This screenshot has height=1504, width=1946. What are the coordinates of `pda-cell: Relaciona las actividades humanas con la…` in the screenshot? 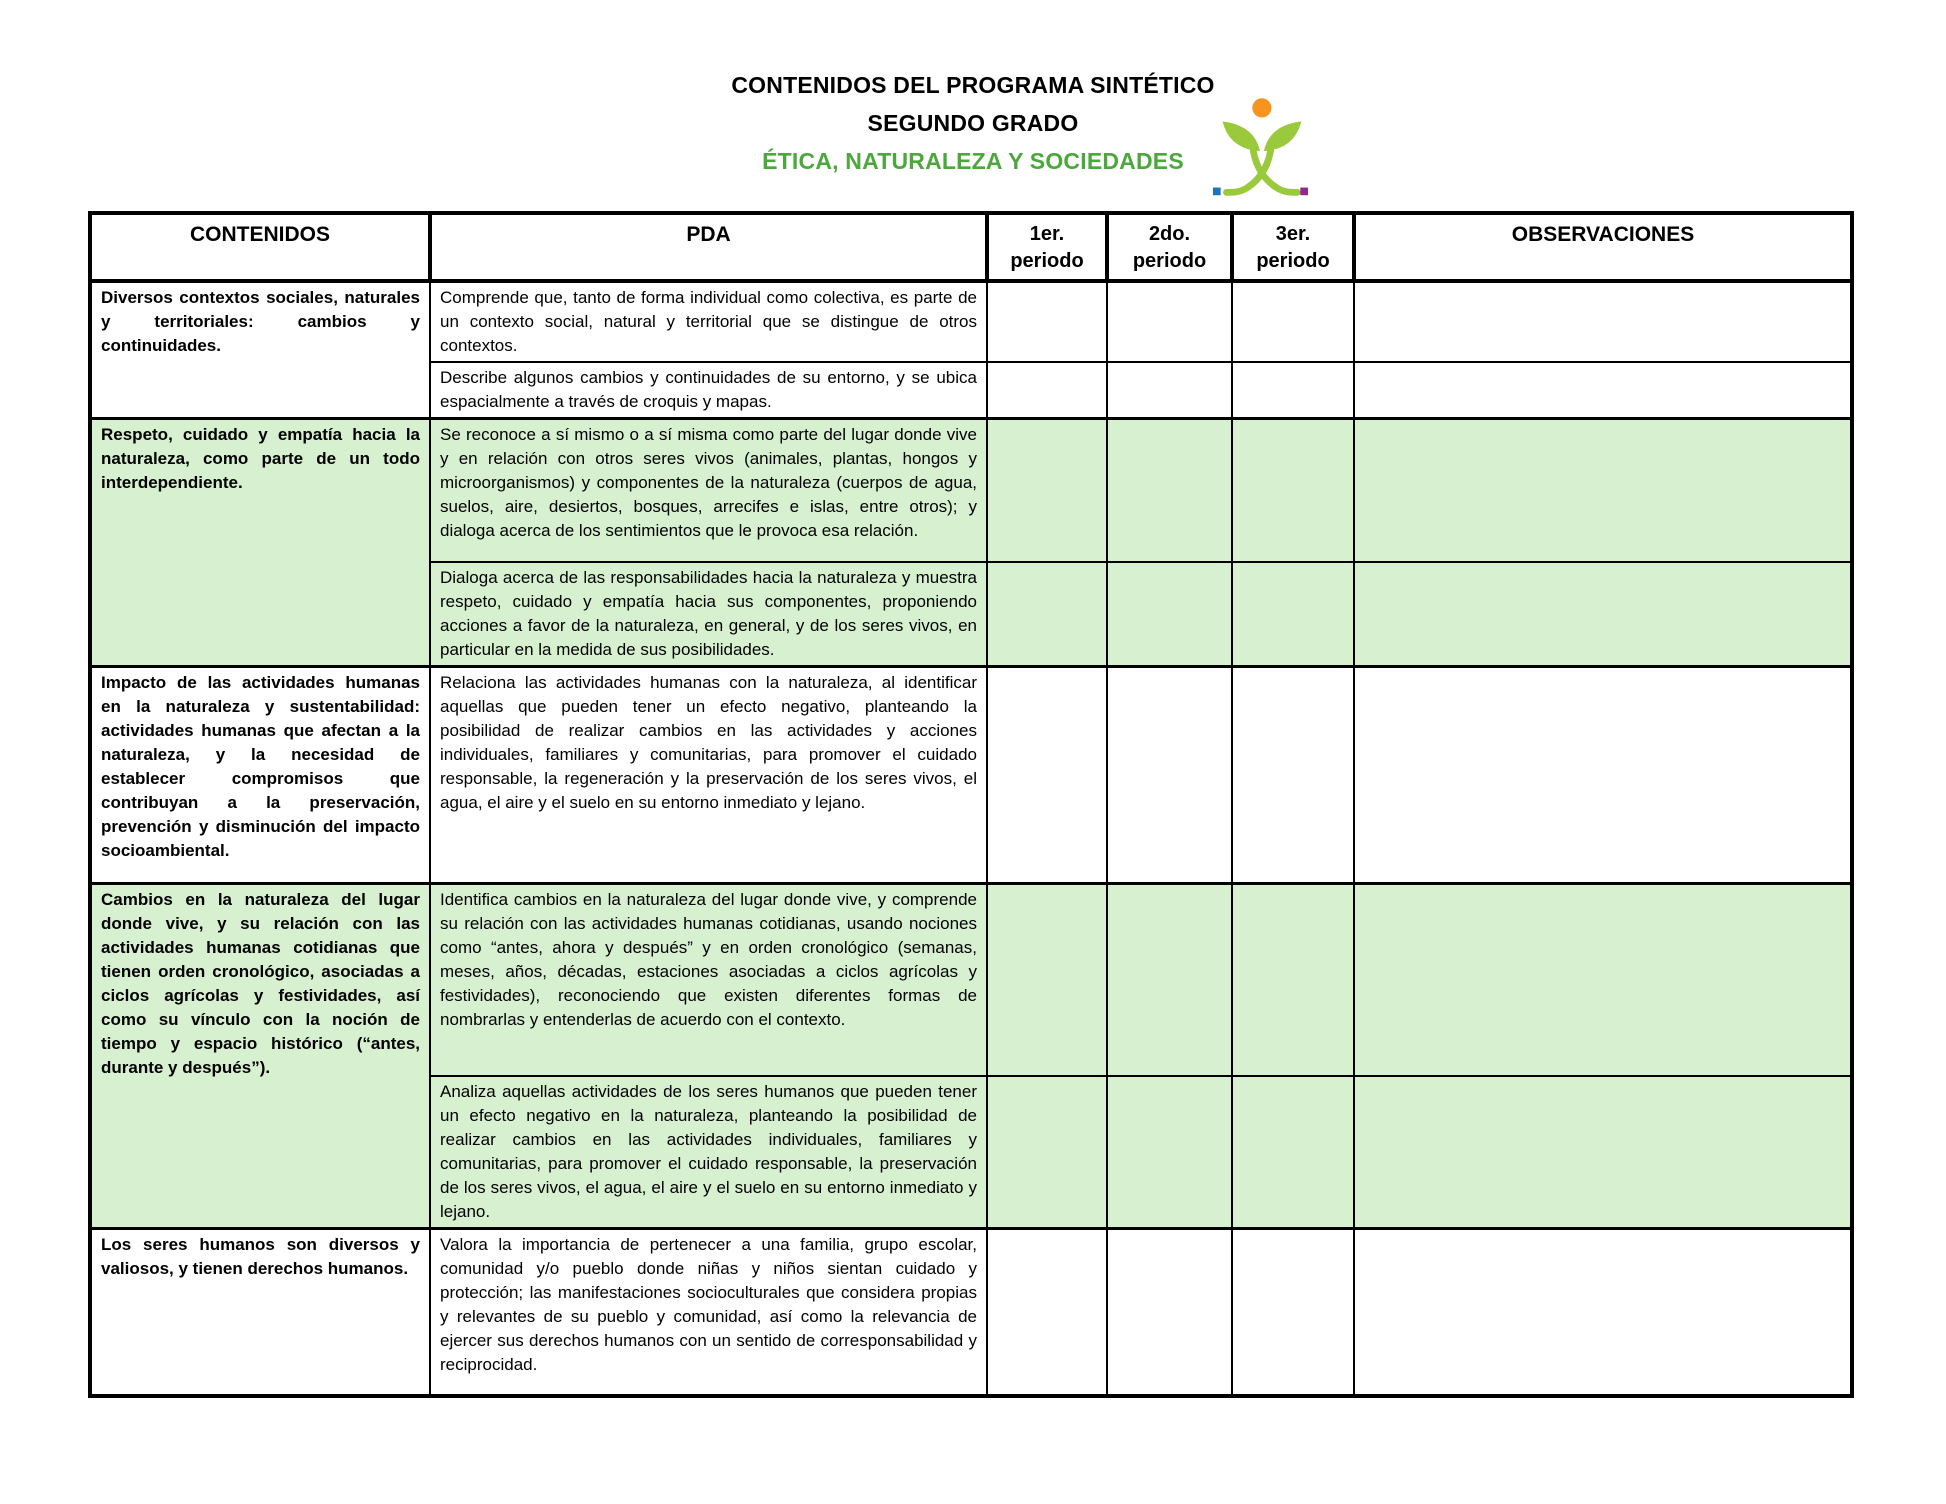 It's located at (708, 774).